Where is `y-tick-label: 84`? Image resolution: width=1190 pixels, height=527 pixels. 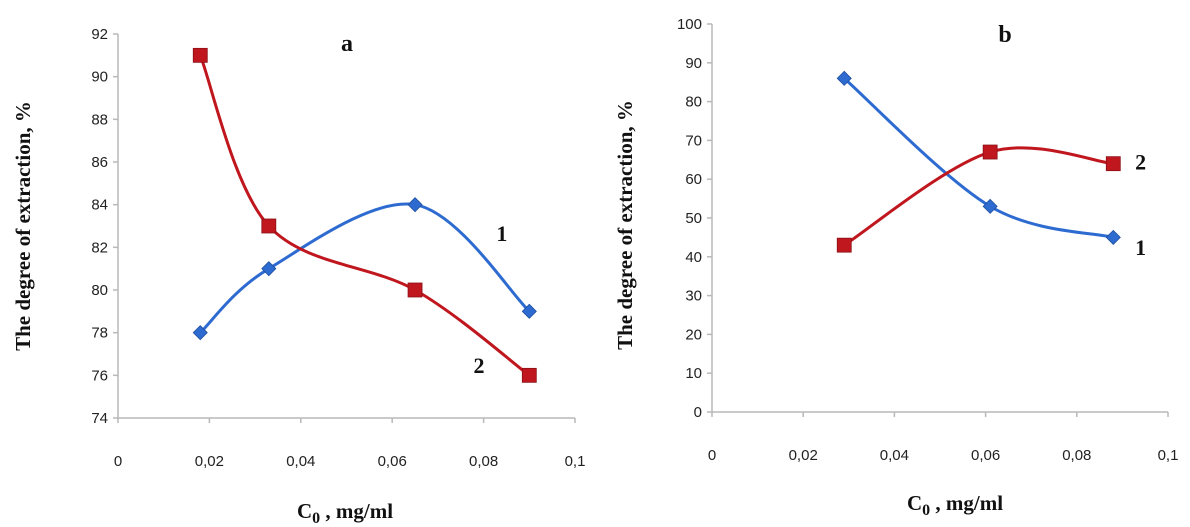
y-tick-label: 84 is located at coordinates (99, 205).